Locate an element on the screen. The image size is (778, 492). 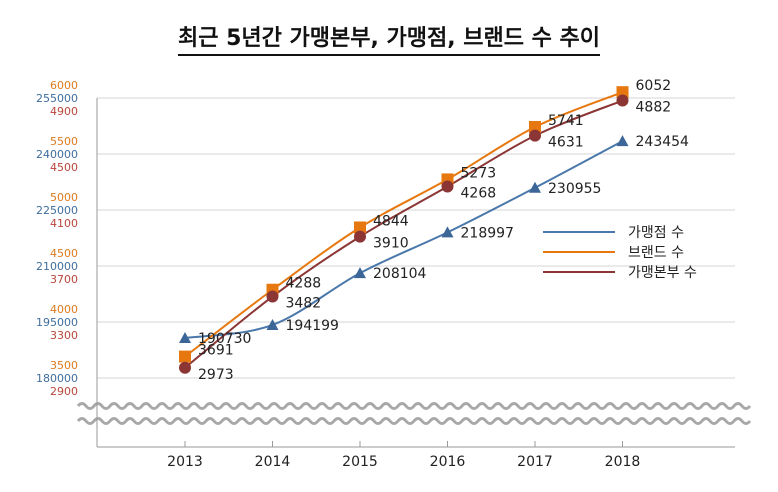
data-label: 243454 is located at coordinates (663, 142).